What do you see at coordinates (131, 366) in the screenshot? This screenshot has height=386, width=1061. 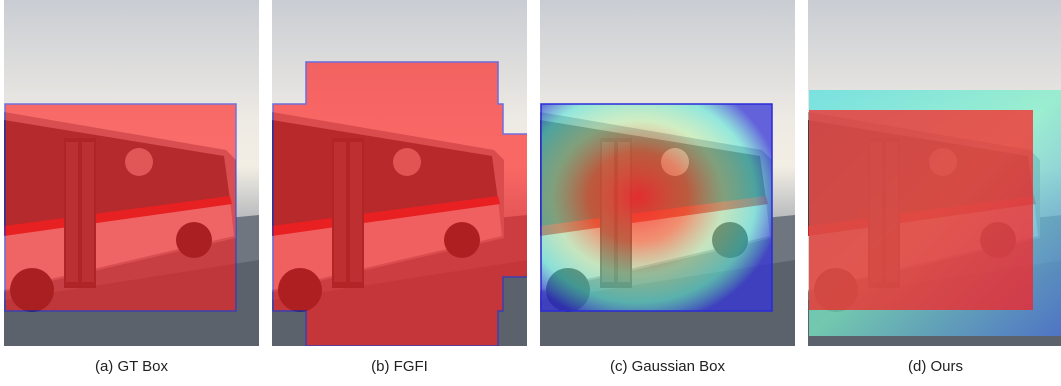 I see `caption-gt-box: (a) GT Box` at bounding box center [131, 366].